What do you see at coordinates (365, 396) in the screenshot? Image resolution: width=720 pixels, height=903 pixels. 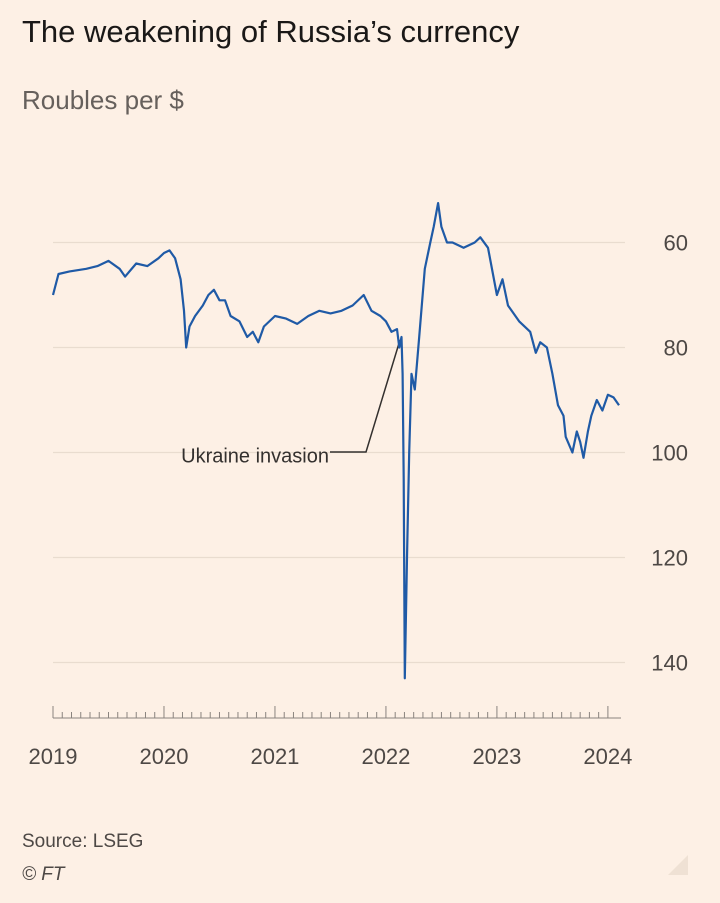 I see `annotation-leader` at bounding box center [365, 396].